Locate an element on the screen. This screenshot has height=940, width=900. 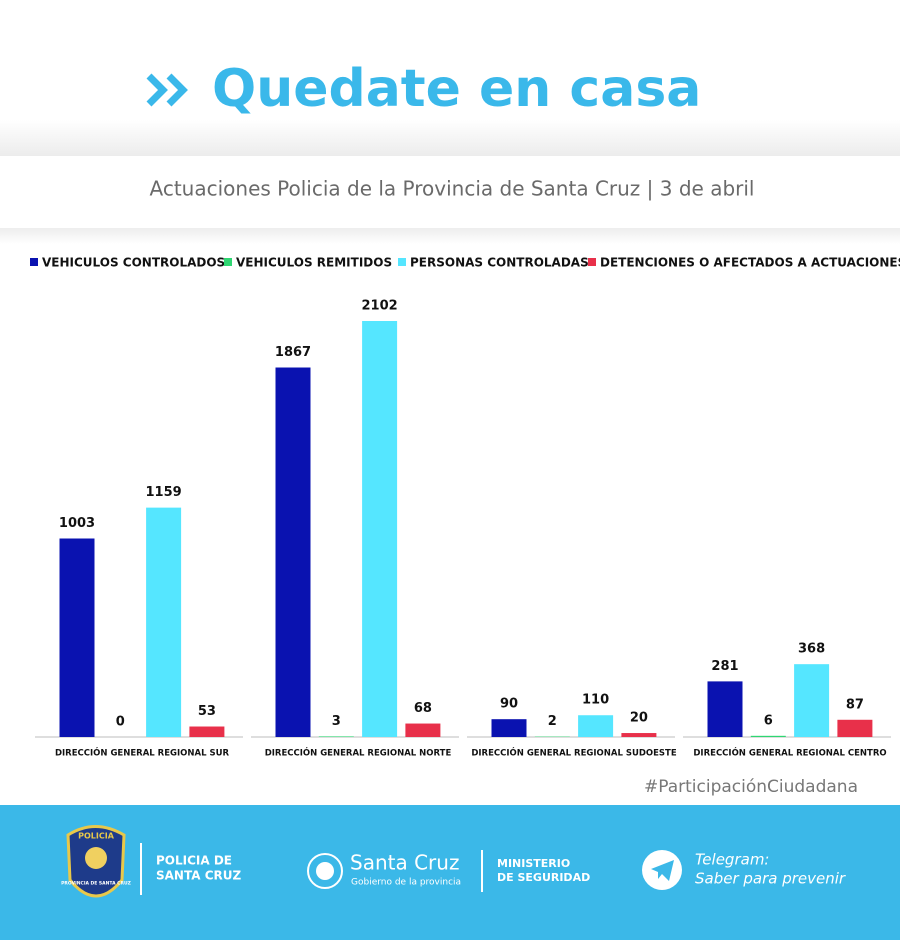
telegram-line1: Telegram: is located at coordinates (732, 860).